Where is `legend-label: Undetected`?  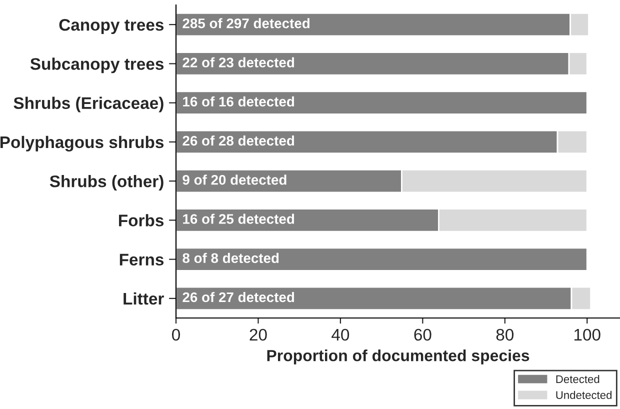 legend-label: Undetected is located at coordinates (584, 395).